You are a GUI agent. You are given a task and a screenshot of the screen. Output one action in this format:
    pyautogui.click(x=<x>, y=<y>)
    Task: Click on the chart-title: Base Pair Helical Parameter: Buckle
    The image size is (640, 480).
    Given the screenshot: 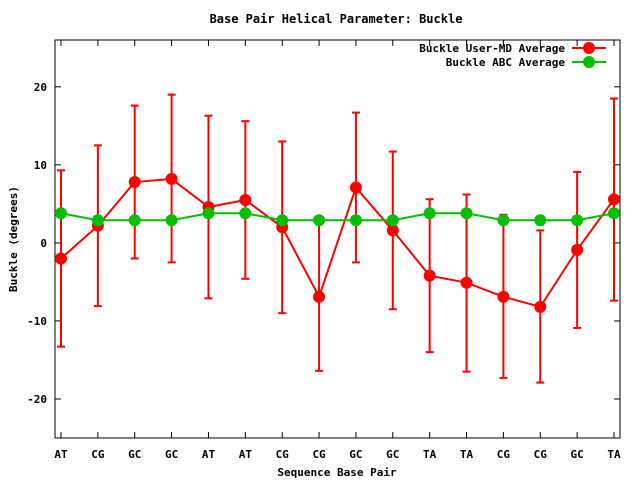 What is the action you would take?
    pyautogui.click(x=336, y=19)
    